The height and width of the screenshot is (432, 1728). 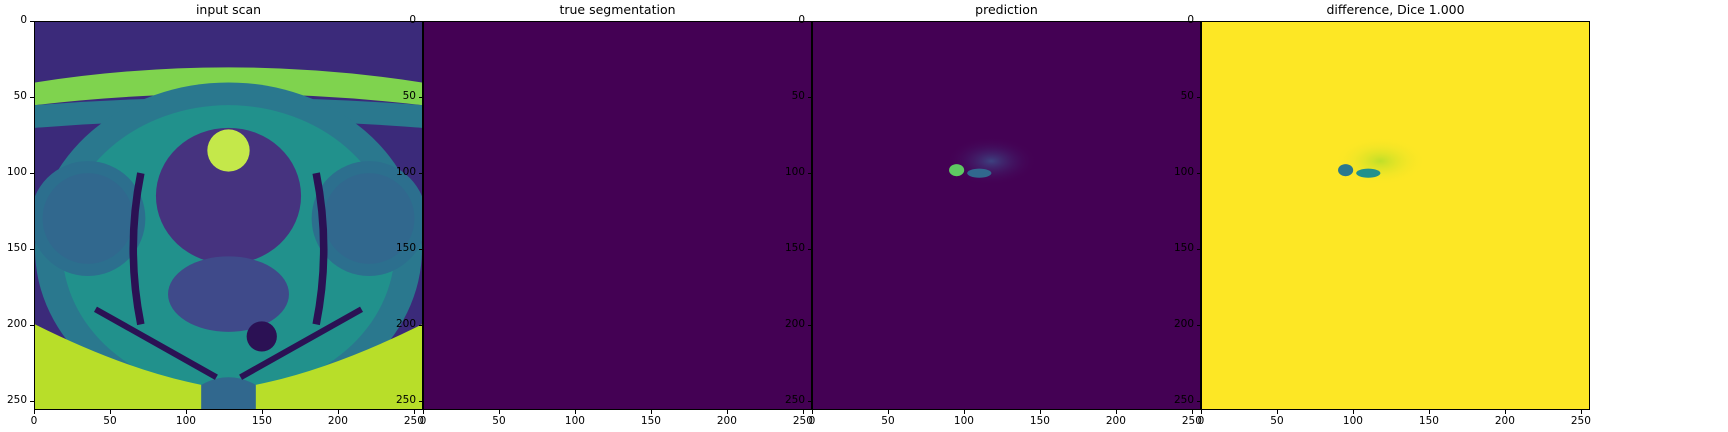 What do you see at coordinates (991, 161) in the screenshot?
I see `prediction-heatmap` at bounding box center [991, 161].